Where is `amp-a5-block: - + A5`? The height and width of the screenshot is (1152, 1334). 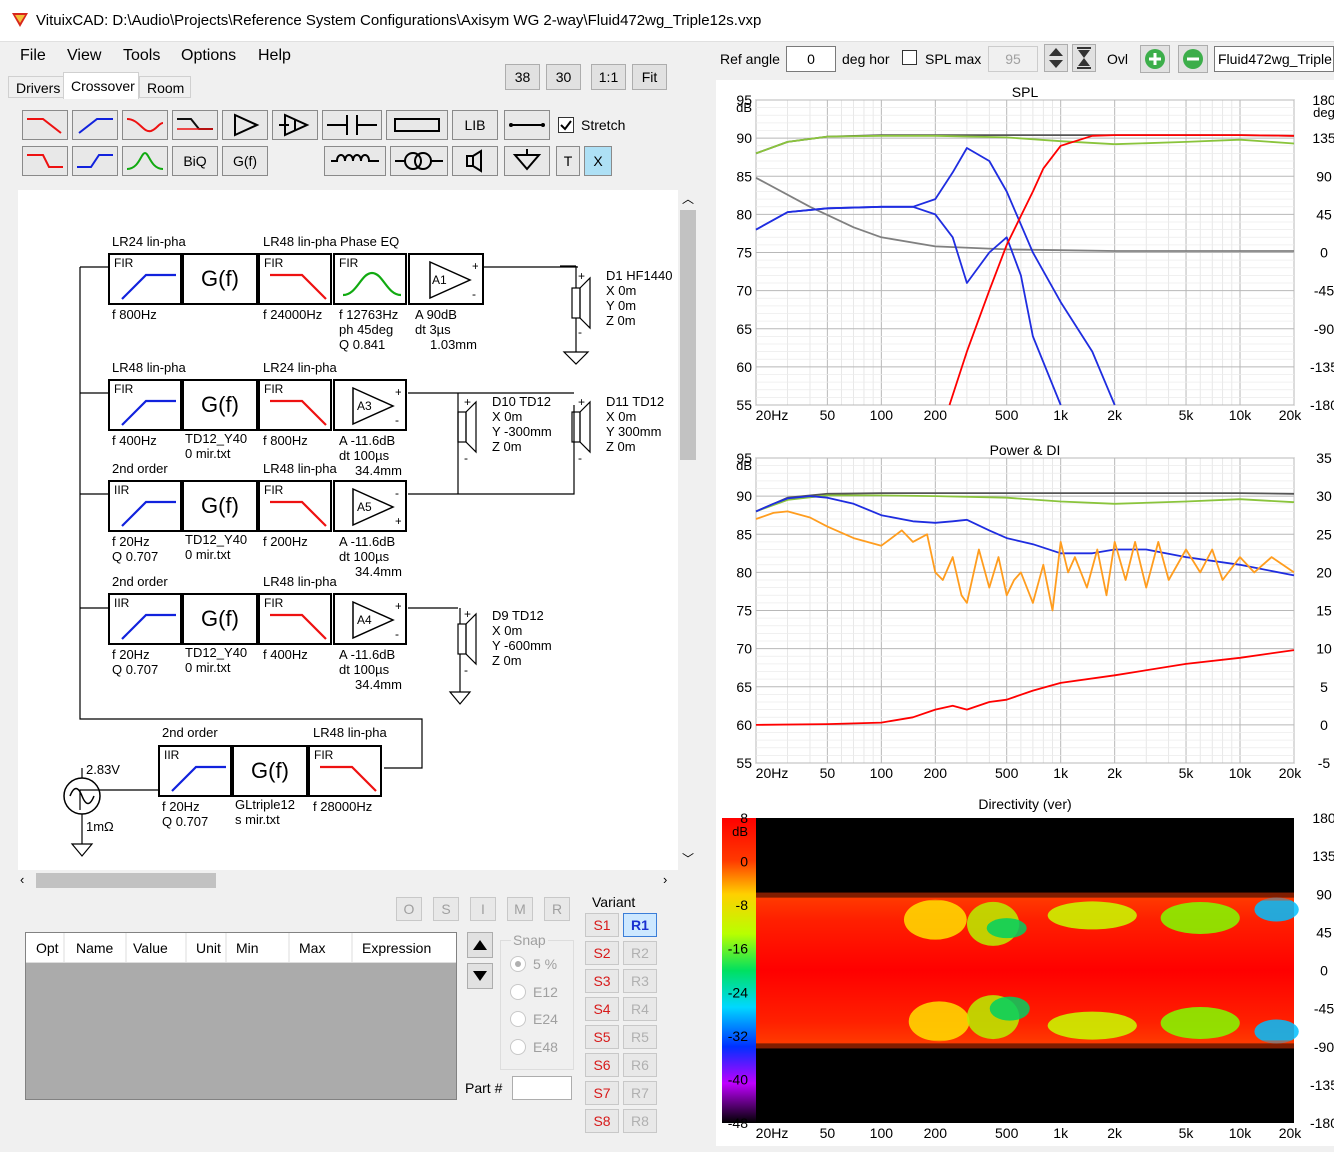
amp-a5-block: - + A5 is located at coordinates (370, 506).